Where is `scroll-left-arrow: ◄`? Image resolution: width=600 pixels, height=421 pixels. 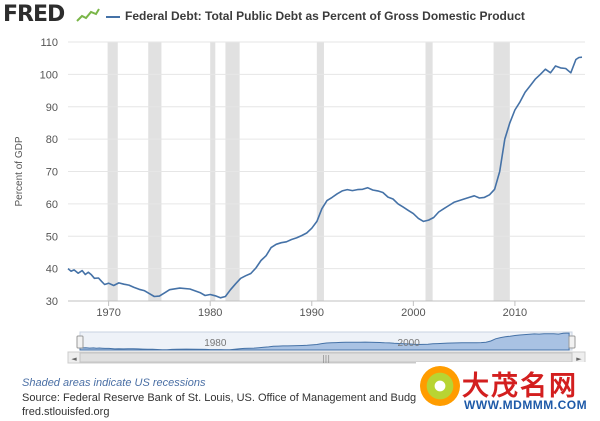
scroll-left-arrow: ◄ is located at coordinates (74, 359).